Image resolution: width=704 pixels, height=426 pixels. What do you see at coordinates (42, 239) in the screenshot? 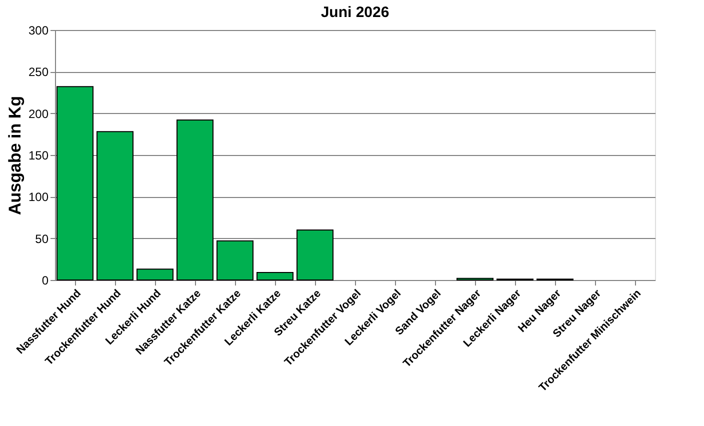
I see `y-tick-label: 50` at bounding box center [42, 239].